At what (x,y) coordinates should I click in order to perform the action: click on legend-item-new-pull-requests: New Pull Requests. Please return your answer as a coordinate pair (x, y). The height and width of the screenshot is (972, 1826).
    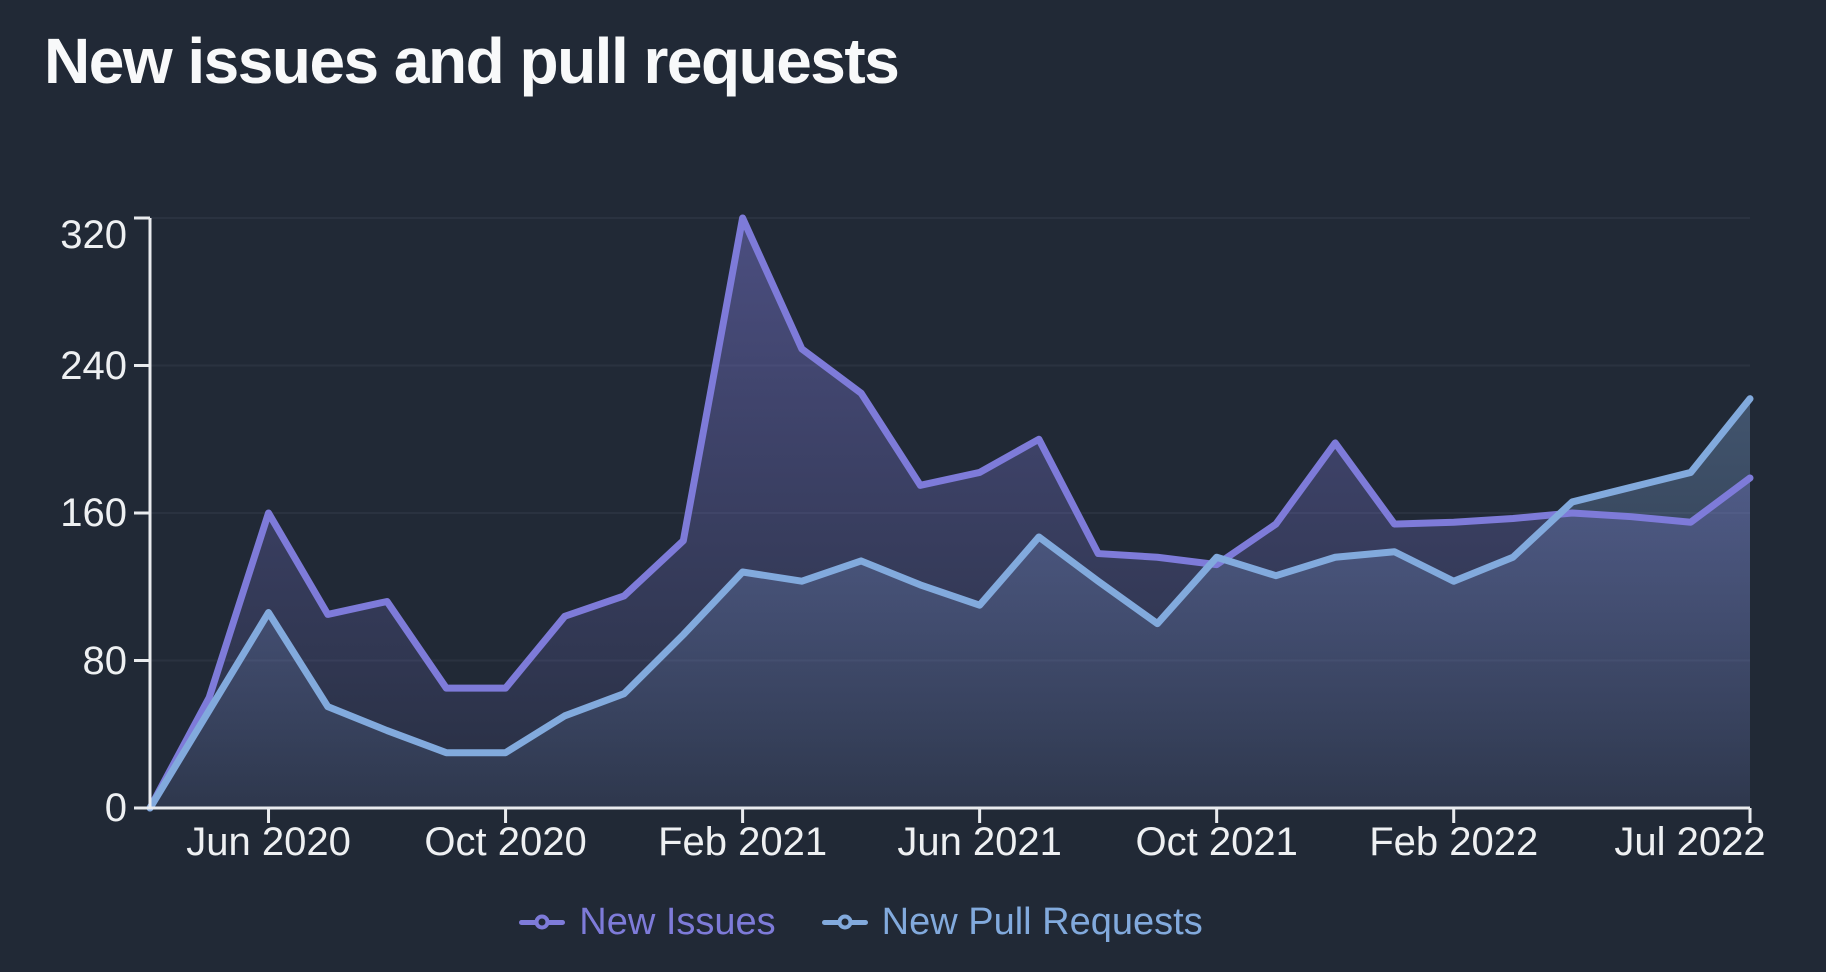
    Looking at the image, I should click on (1012, 922).